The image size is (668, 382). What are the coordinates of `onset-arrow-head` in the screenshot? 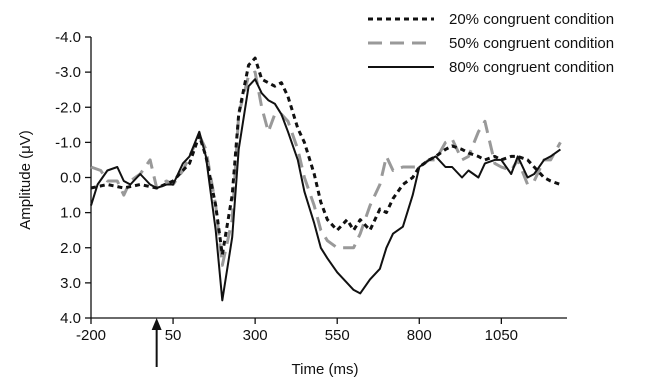 It's located at (157, 324).